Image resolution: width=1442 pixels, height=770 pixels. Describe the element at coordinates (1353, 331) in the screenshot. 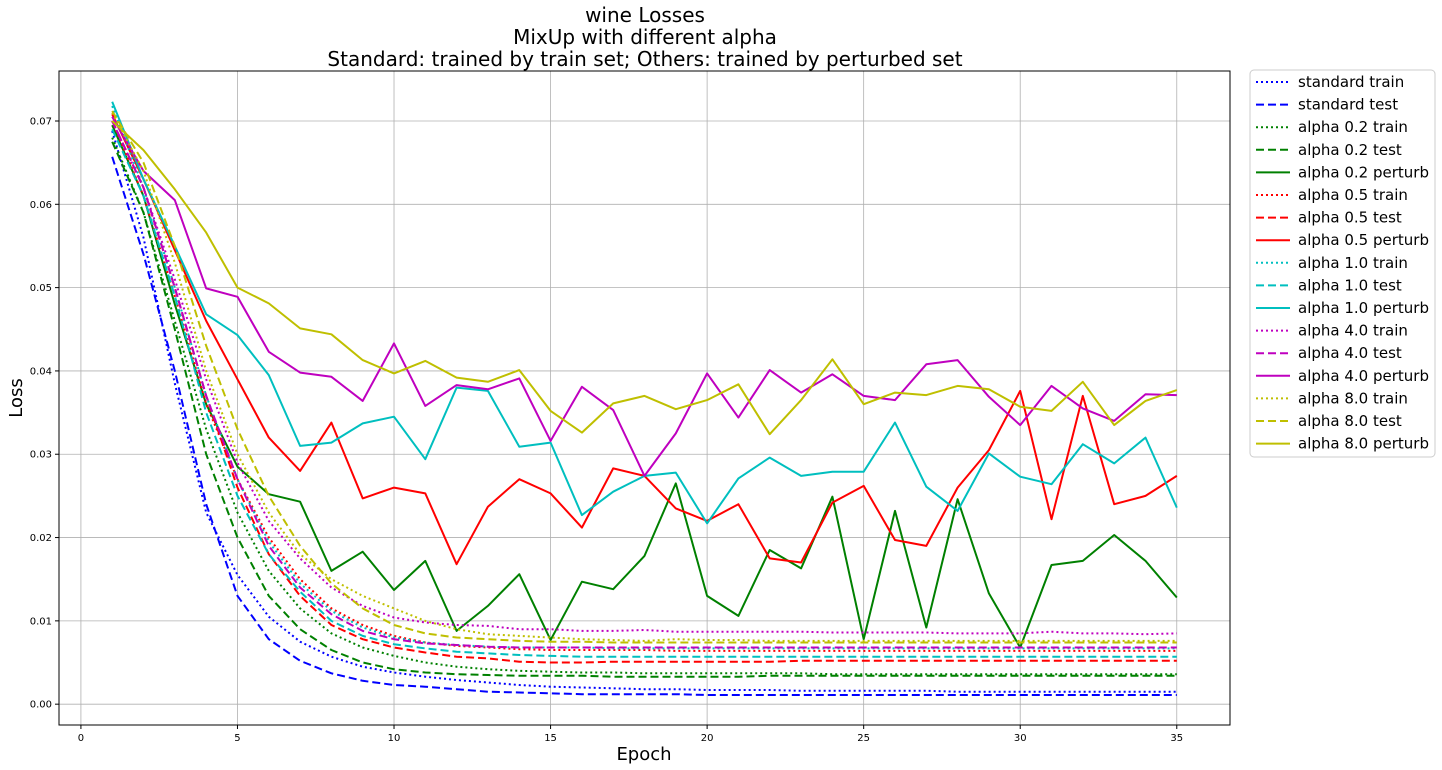

I see `legend-label: alpha 4.0 train` at that location.